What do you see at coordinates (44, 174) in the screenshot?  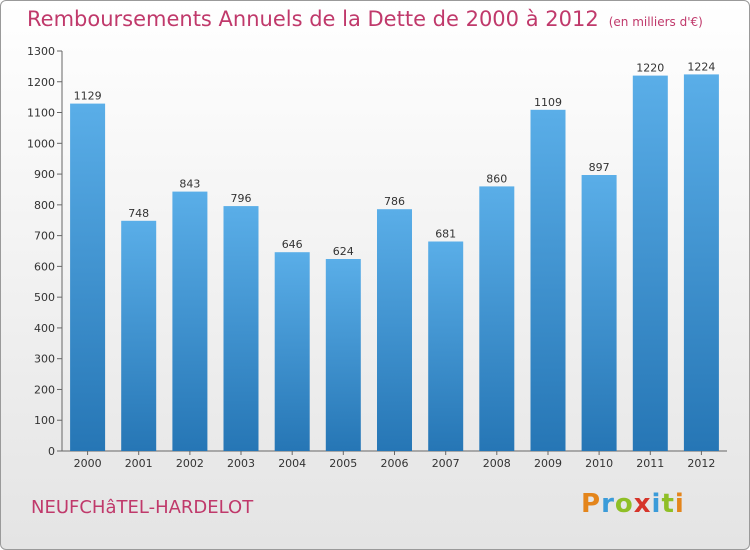 I see `y-tick-label: 900` at bounding box center [44, 174].